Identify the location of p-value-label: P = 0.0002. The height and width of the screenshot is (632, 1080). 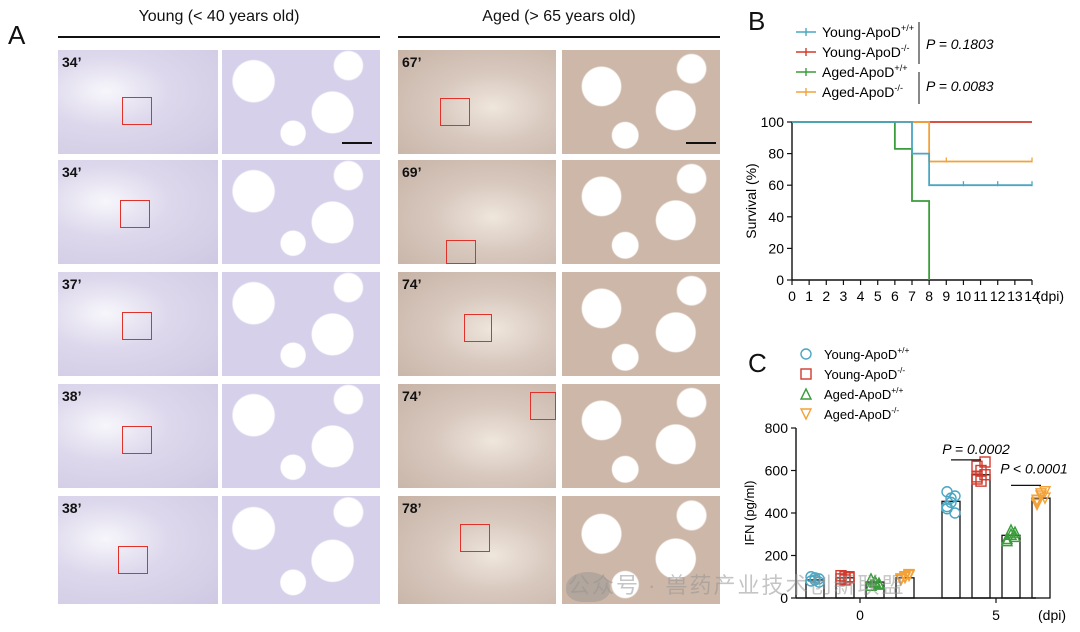
(976, 449).